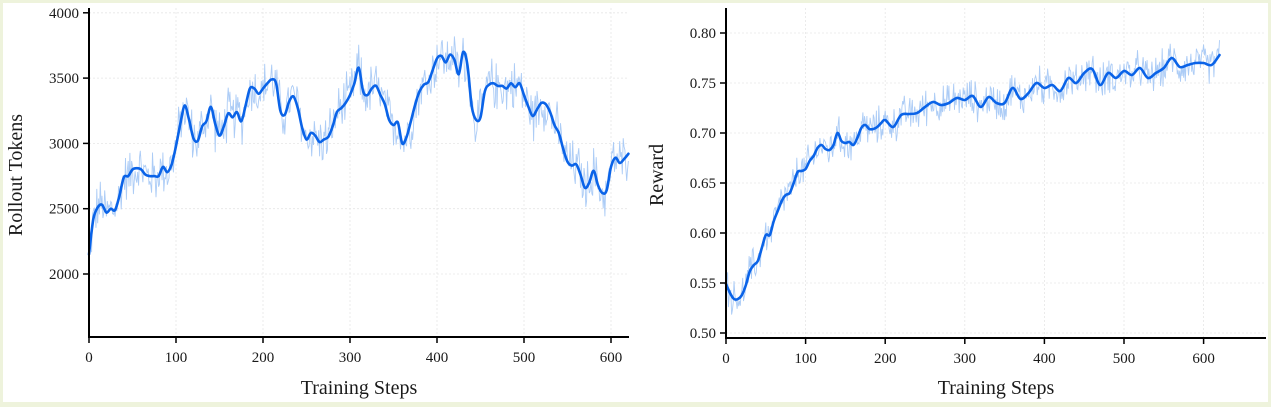 Image resolution: width=1271 pixels, height=407 pixels. I want to click on y-tick-label: 0.55, so click(703, 284).